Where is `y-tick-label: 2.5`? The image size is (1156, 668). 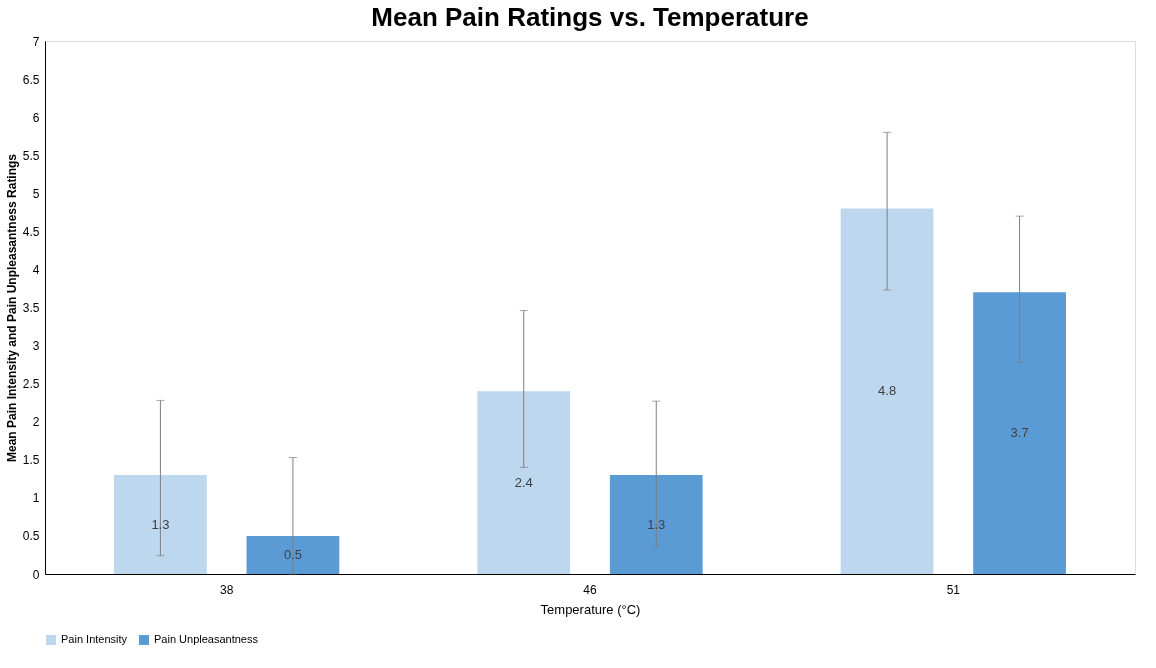 y-tick-label: 2.5 is located at coordinates (31, 384).